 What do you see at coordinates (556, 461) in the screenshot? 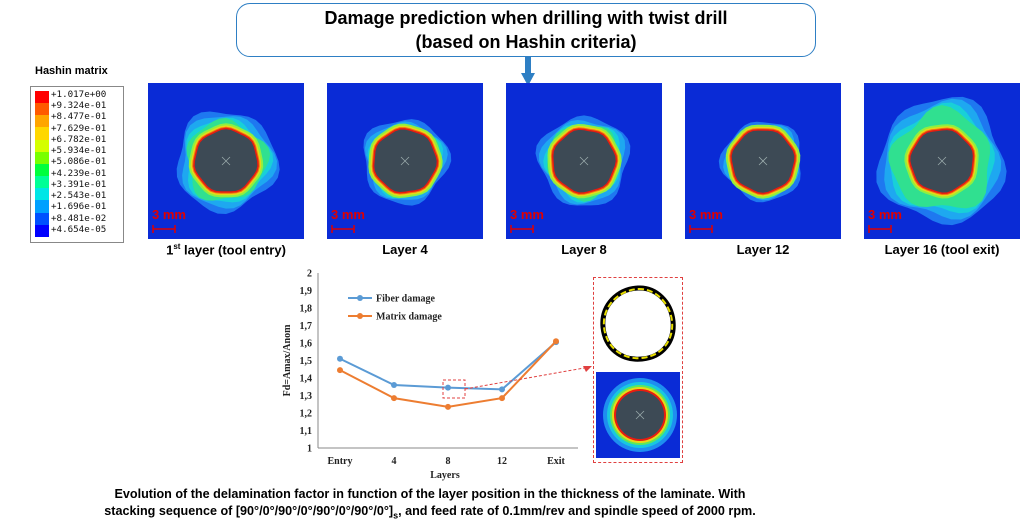
I see `x-tick-label: Exit` at bounding box center [556, 461].